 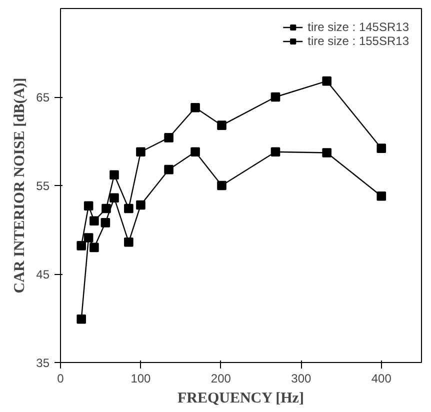 What do you see at coordinates (240, 398) in the screenshot?
I see `x-axis-title: FREQUENCY [Hz]` at bounding box center [240, 398].